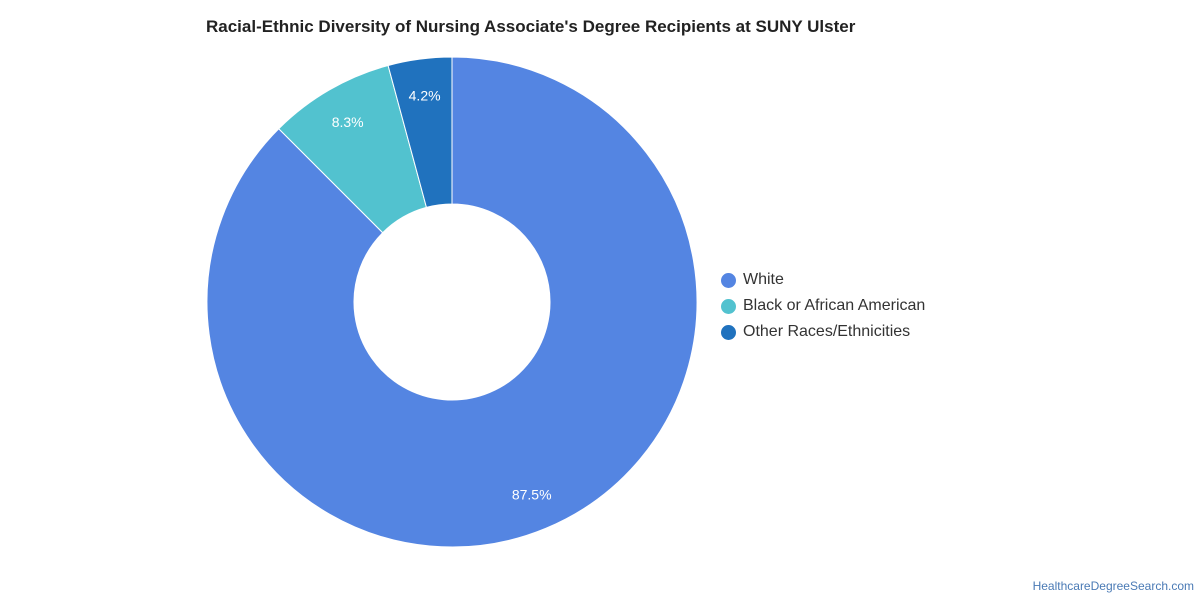 This screenshot has width=1200, height=600. I want to click on source-credit: HealthcareDegreeSearch.com, so click(1113, 586).